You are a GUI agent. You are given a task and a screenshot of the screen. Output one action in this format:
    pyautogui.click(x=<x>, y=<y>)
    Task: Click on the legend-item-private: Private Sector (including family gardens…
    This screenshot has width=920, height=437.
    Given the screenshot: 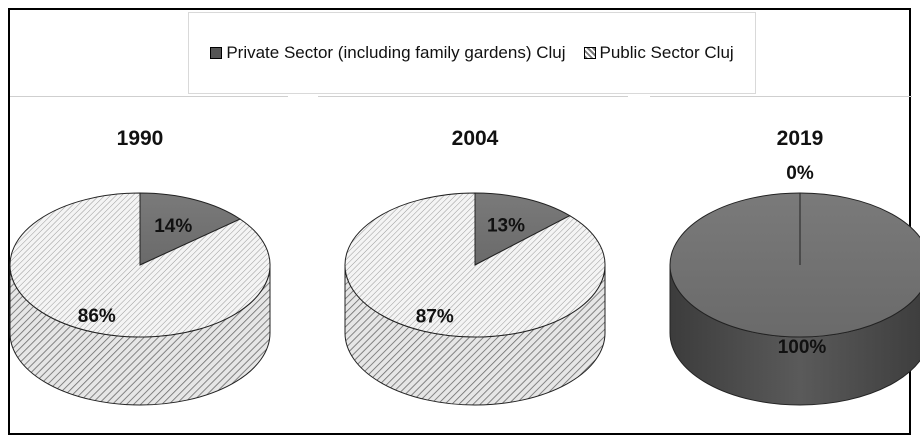 What is the action you would take?
    pyautogui.click(x=388, y=53)
    